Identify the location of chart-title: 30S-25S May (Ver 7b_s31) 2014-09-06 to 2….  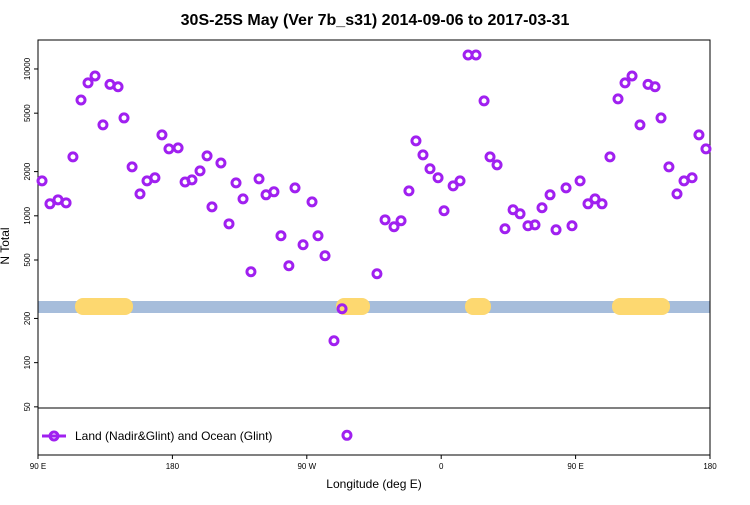
(375, 20).